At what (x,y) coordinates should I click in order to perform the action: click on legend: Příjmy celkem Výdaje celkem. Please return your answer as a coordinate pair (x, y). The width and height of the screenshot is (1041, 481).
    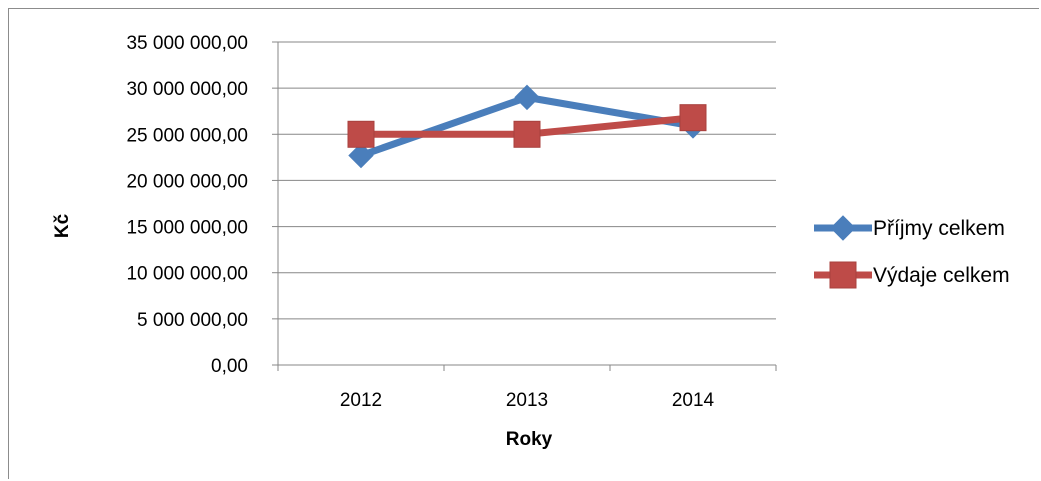
    Looking at the image, I should click on (912, 252).